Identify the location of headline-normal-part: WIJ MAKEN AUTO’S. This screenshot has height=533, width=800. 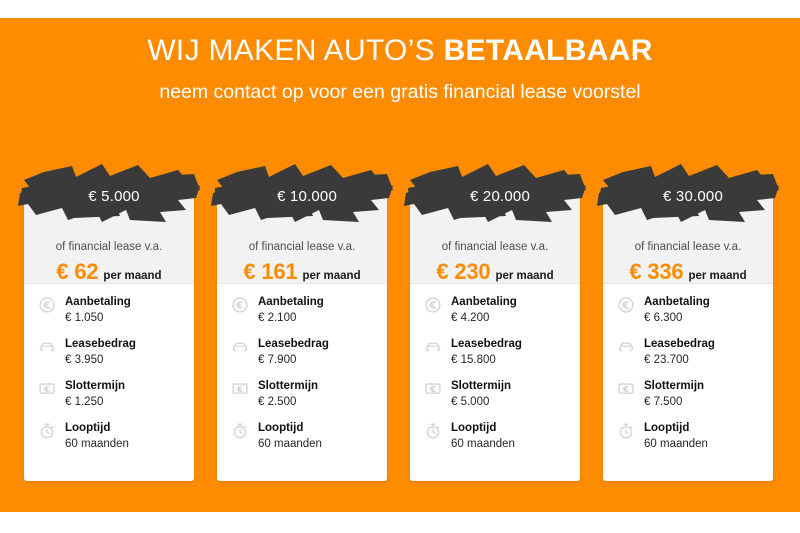
(295, 50).